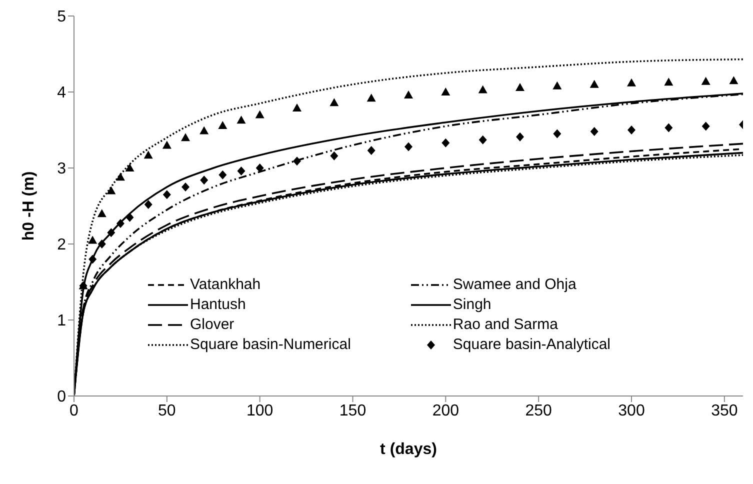 The width and height of the screenshot is (753, 484). What do you see at coordinates (446, 411) in the screenshot?
I see `x-tick-label: 200` at bounding box center [446, 411].